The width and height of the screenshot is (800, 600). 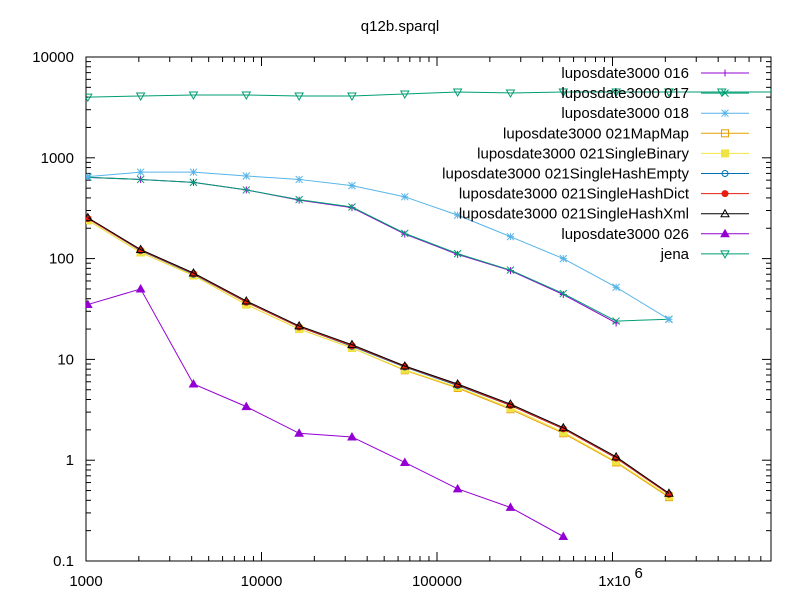 What do you see at coordinates (57, 158) in the screenshot?
I see `y-tick-label: 1000` at bounding box center [57, 158].